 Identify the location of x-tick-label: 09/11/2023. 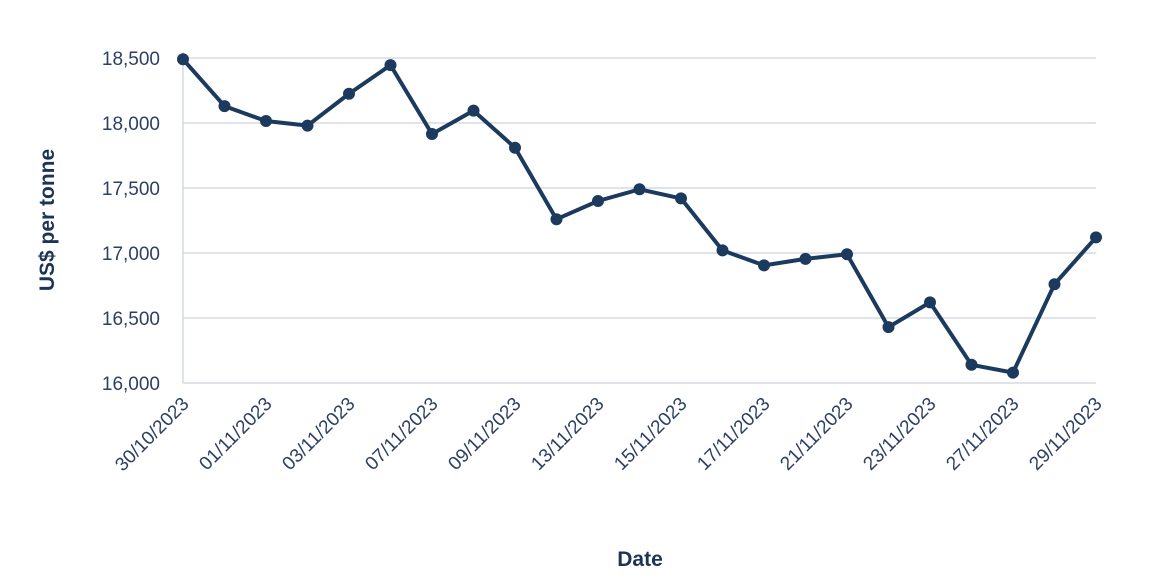
(484, 434).